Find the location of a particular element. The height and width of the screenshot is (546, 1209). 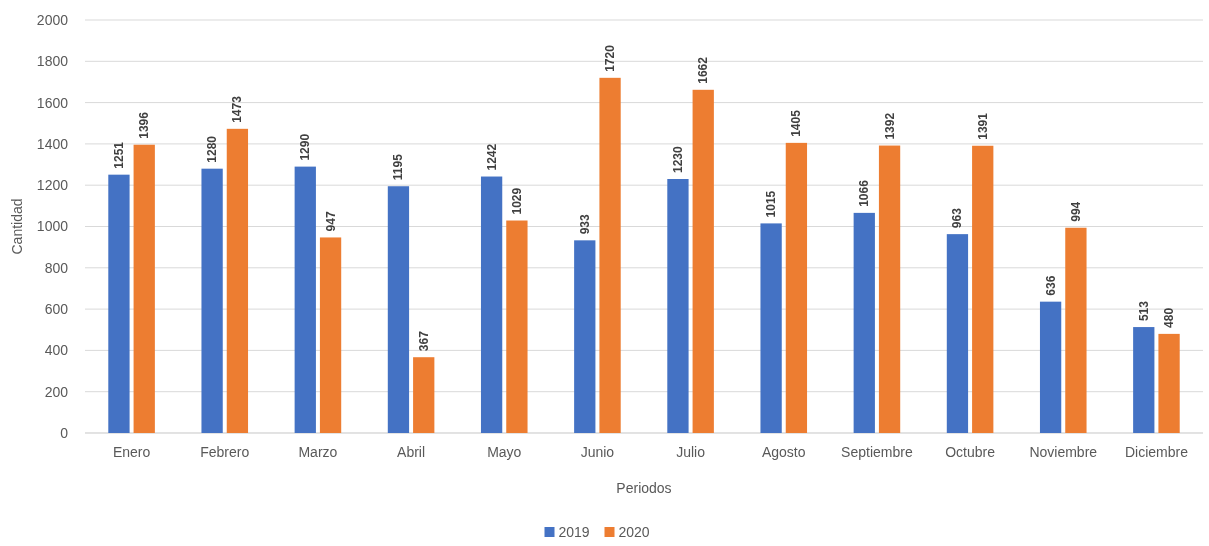

y-tick-label: 1000 is located at coordinates (52, 226).